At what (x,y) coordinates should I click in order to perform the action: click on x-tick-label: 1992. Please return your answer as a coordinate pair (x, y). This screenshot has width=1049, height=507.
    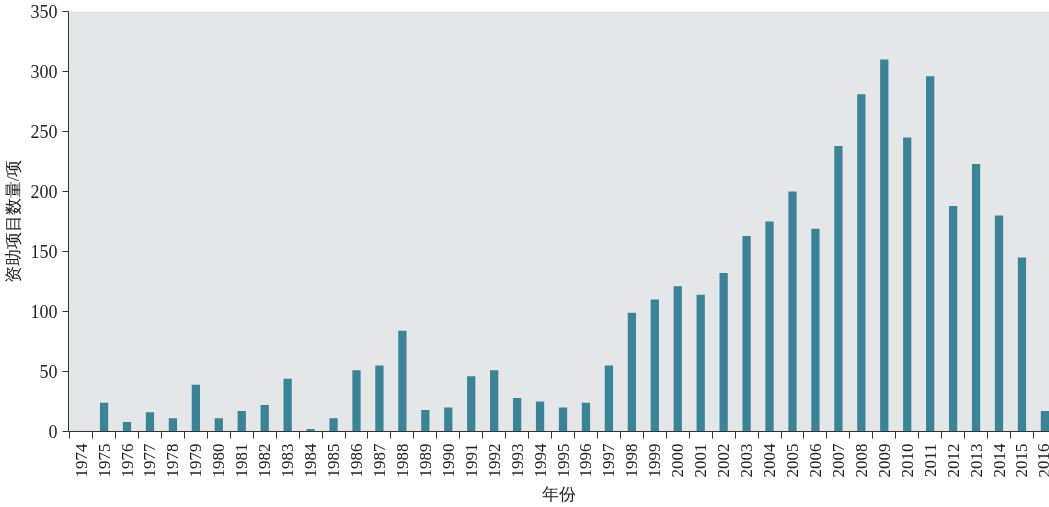
    Looking at the image, I should click on (494, 460).